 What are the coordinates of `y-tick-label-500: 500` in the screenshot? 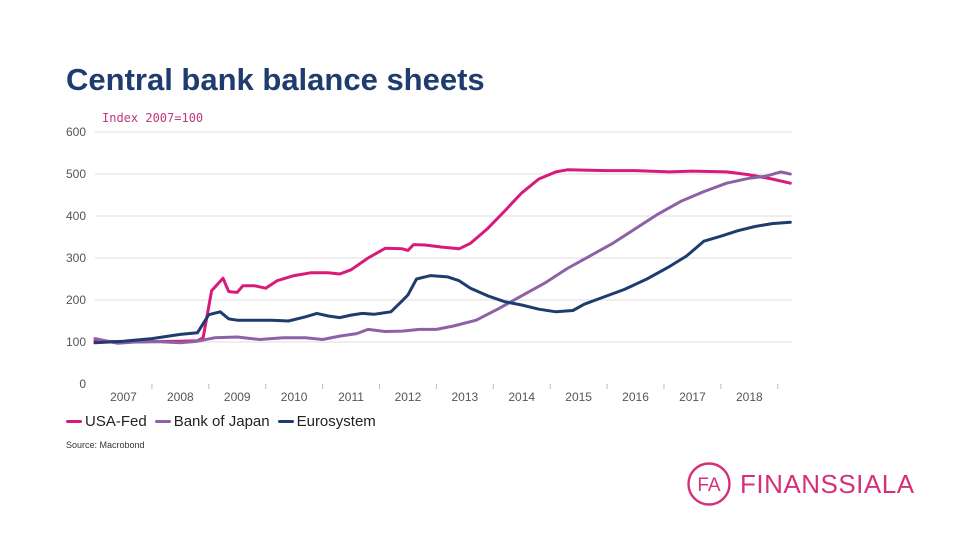 It's located at (76, 174).